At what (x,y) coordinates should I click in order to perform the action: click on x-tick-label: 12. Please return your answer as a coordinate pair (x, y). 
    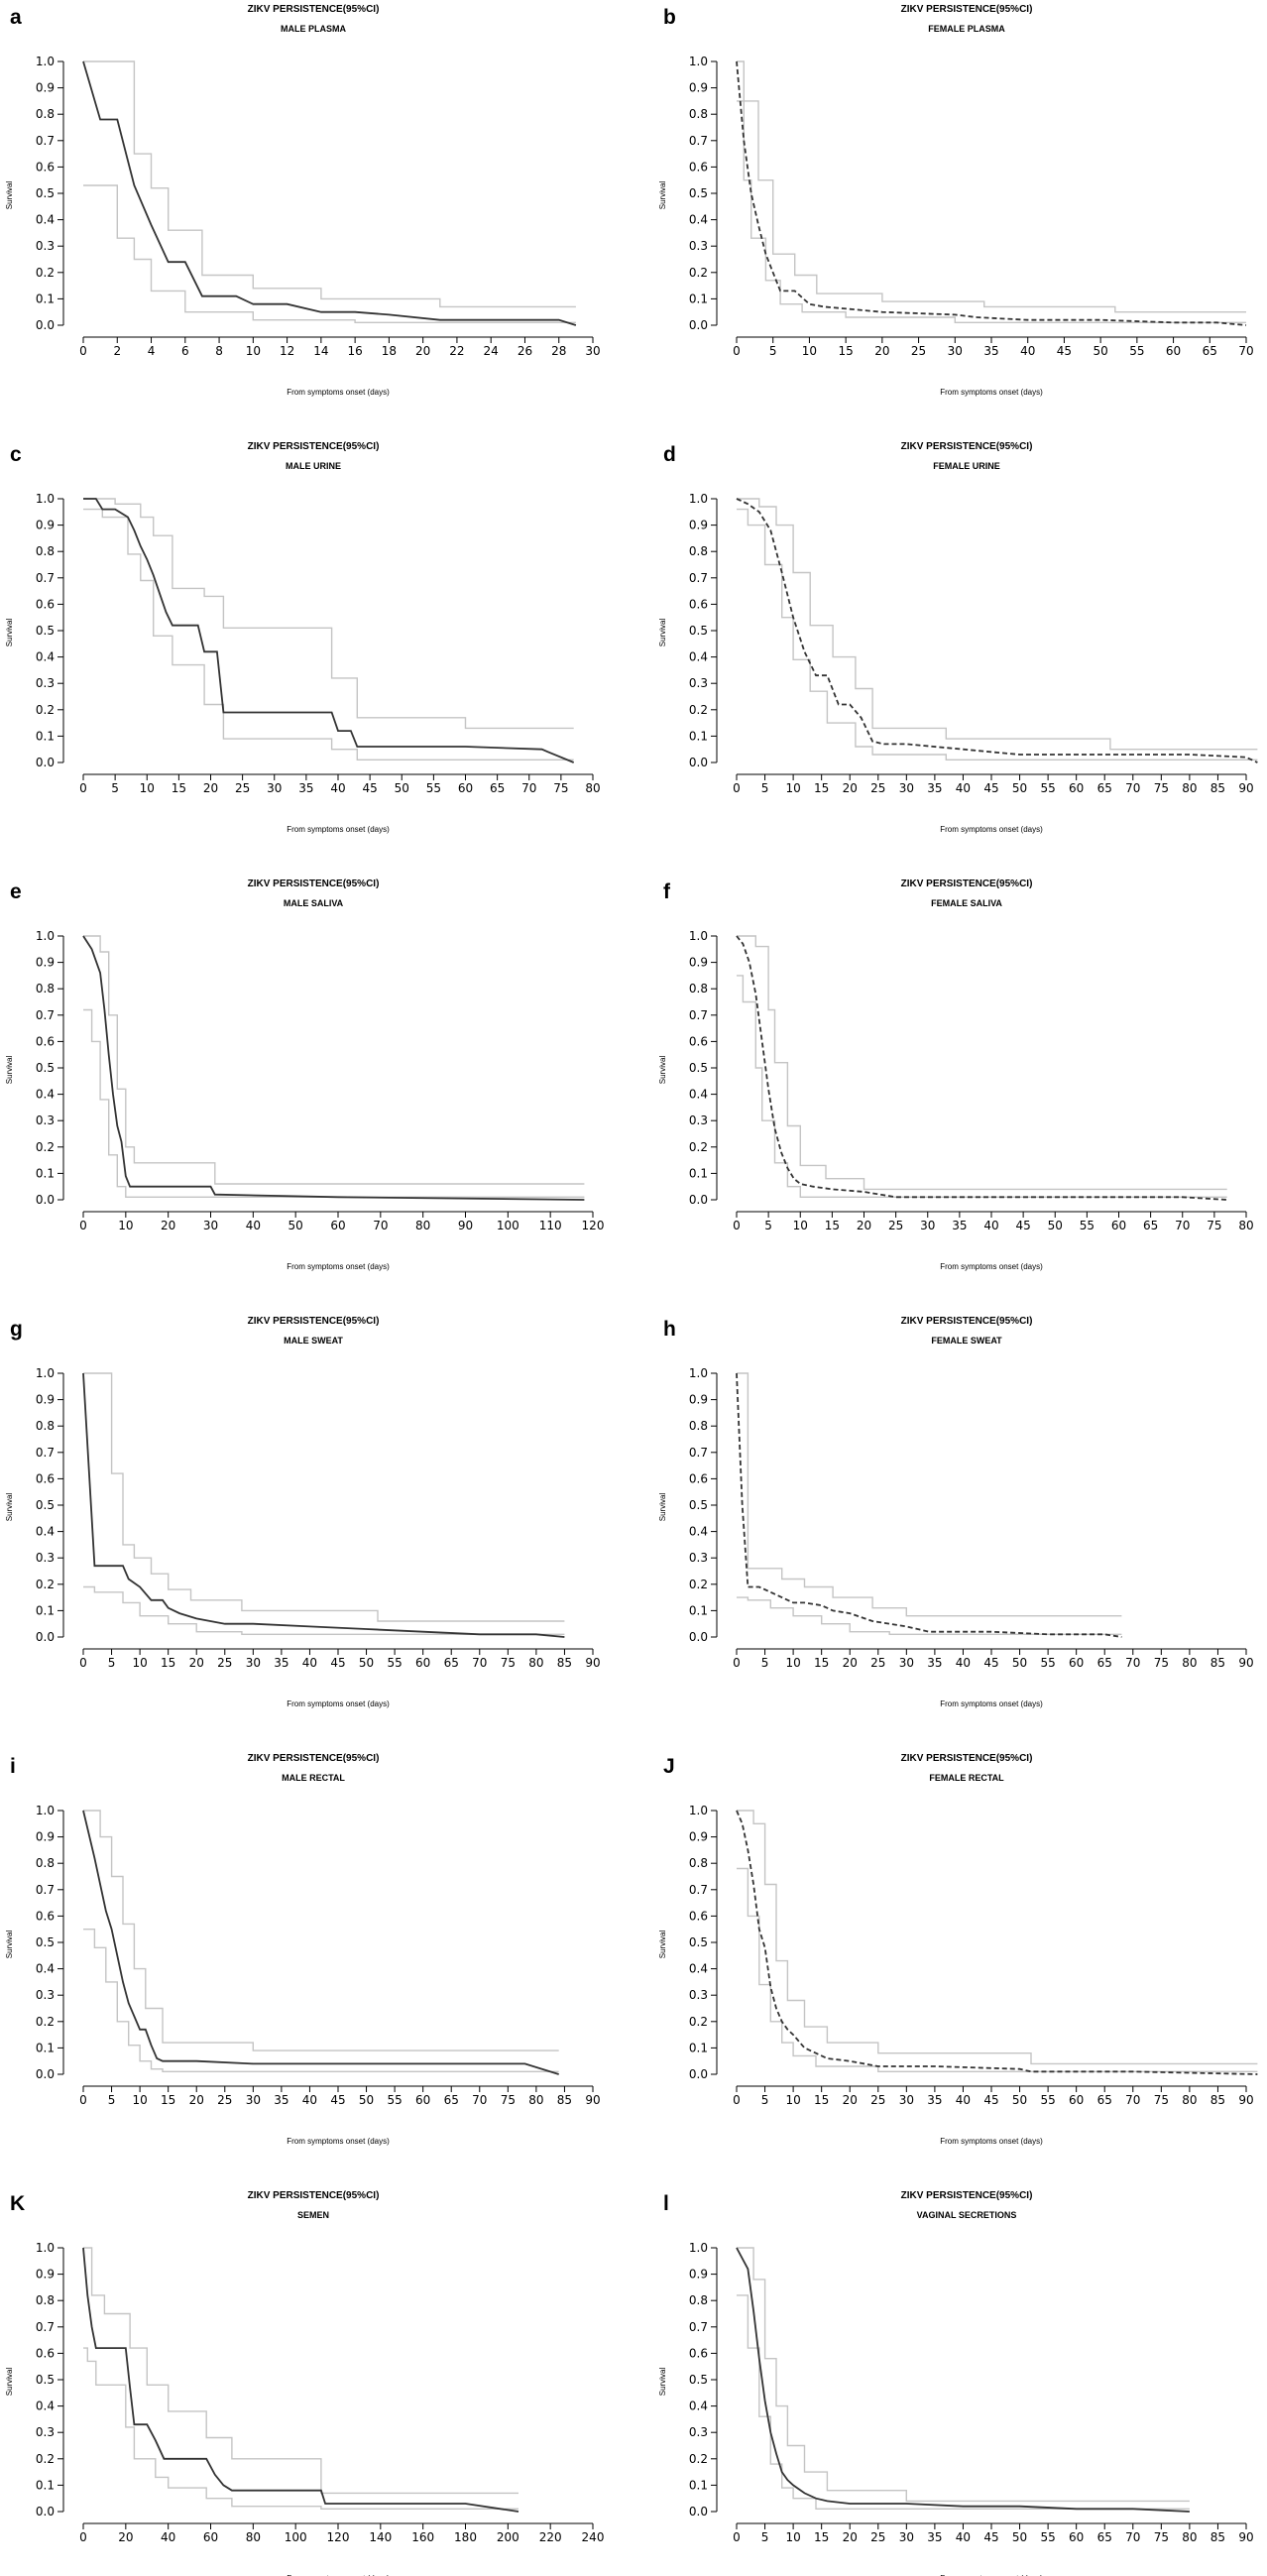
    Looking at the image, I should click on (287, 351).